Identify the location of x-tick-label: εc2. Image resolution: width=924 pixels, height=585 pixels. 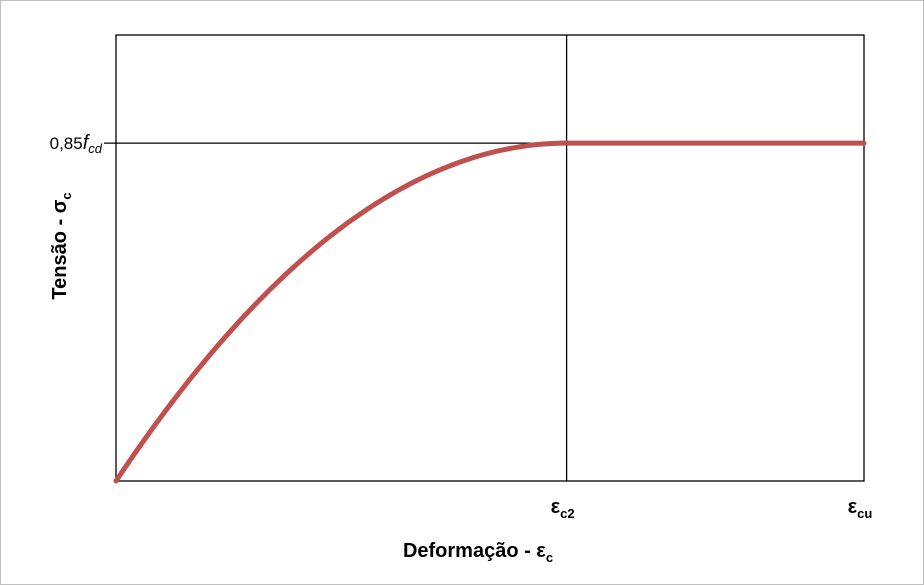
(563, 508).